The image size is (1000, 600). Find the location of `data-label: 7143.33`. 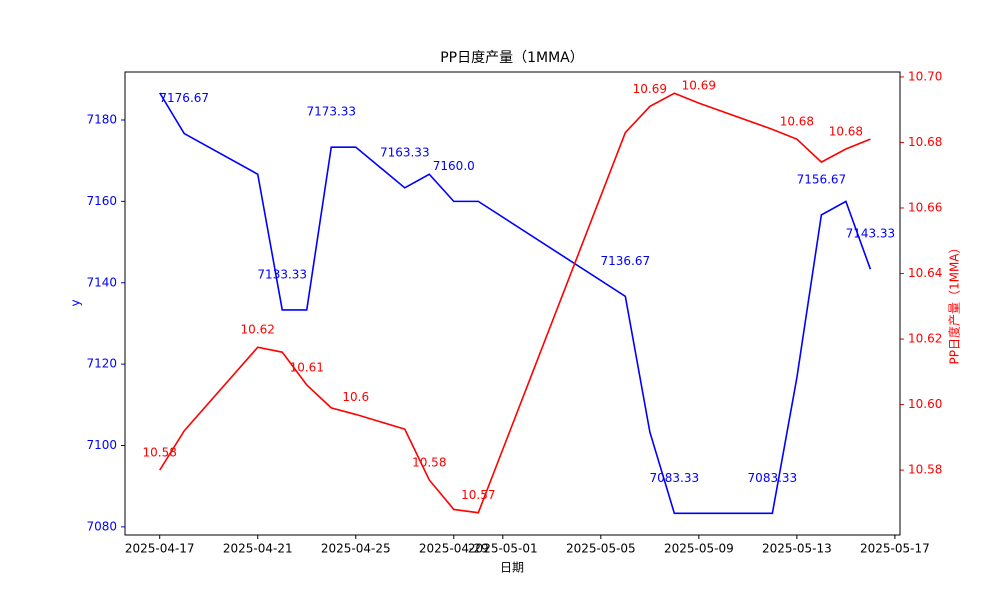

data-label: 7143.33 is located at coordinates (871, 234).